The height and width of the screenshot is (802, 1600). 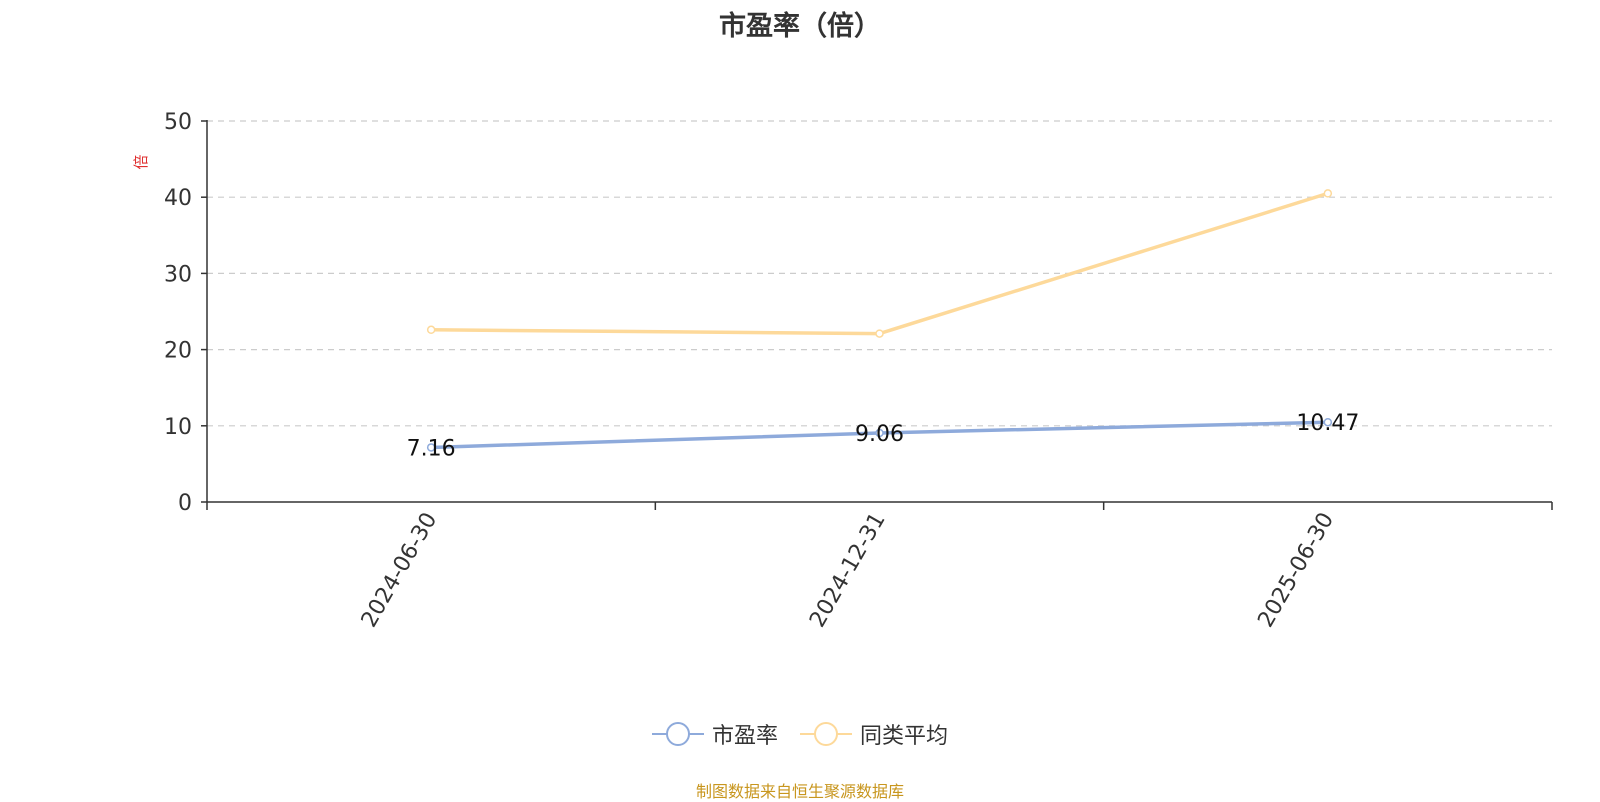 I want to click on legend-label: 同类平均, so click(x=904, y=736).